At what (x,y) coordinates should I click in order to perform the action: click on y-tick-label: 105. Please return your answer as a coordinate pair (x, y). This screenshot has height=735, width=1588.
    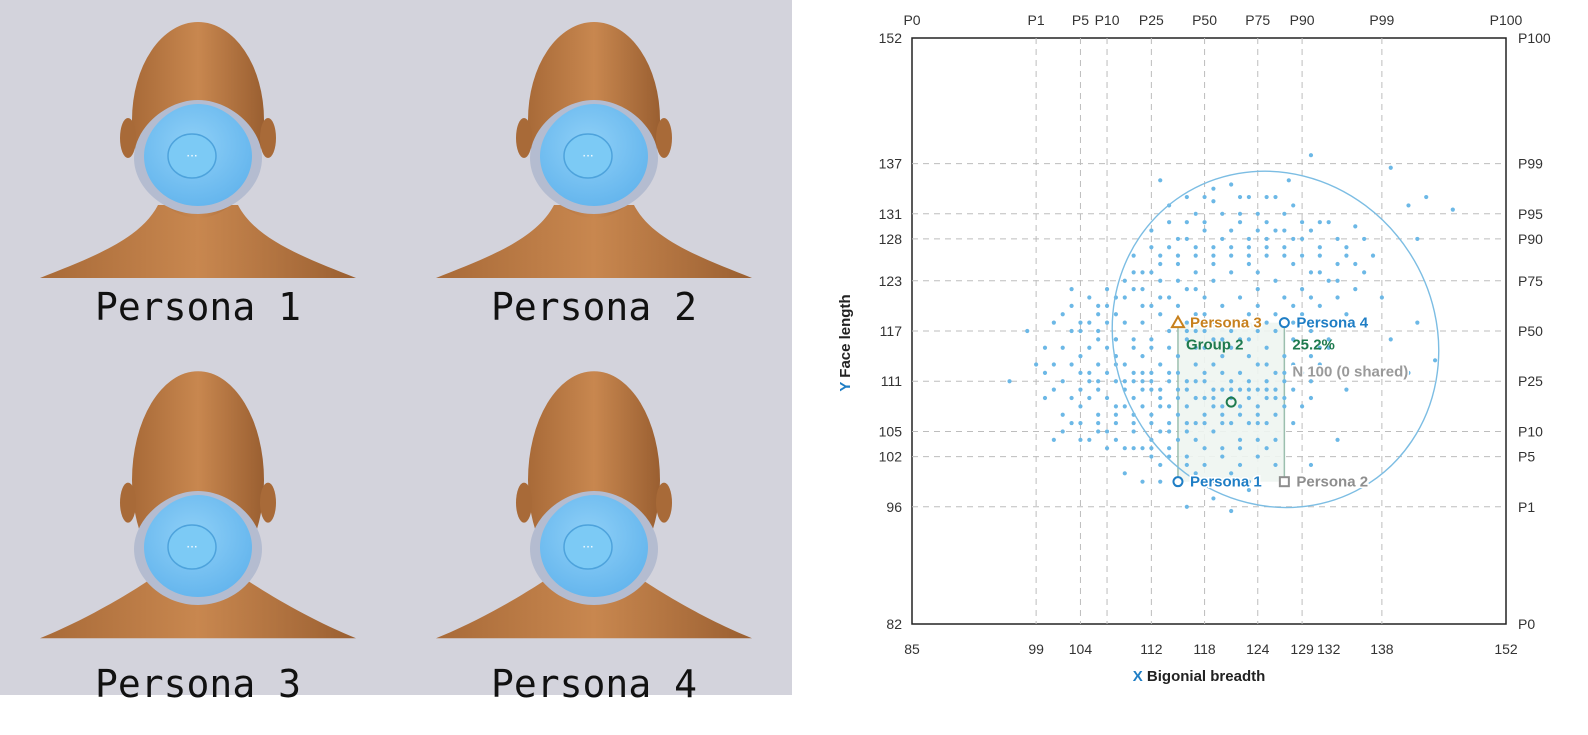
    Looking at the image, I should click on (891, 431).